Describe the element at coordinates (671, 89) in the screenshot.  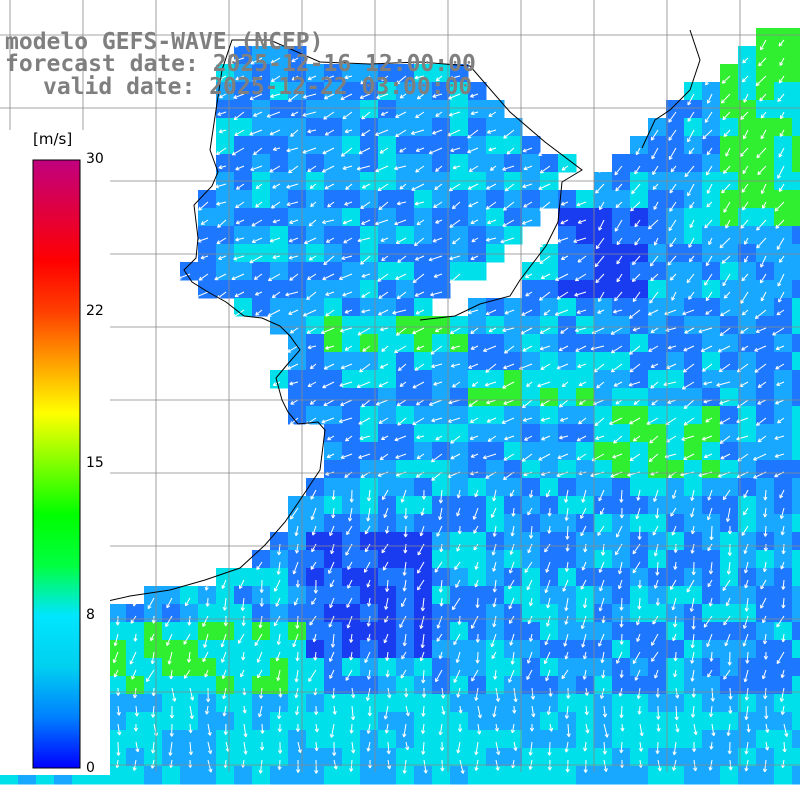
I see `coastline-east` at that location.